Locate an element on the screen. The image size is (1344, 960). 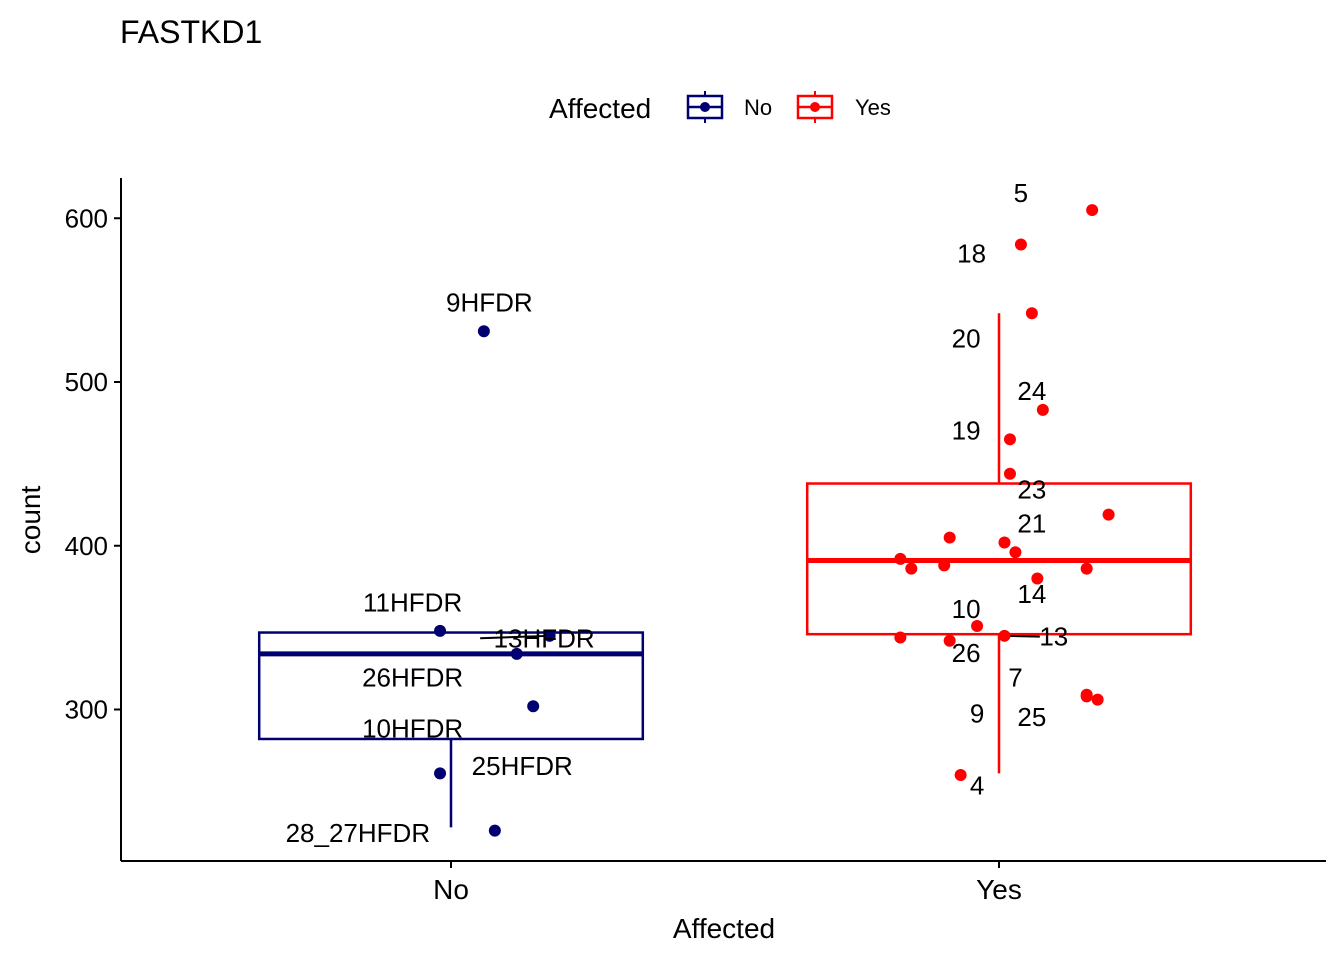
point-label-14: 14 is located at coordinates (1031, 594).